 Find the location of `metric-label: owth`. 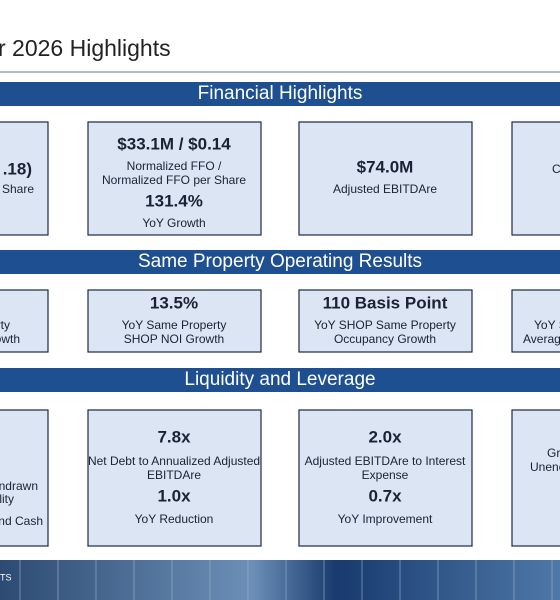

metric-label: owth is located at coordinates (10, 339).